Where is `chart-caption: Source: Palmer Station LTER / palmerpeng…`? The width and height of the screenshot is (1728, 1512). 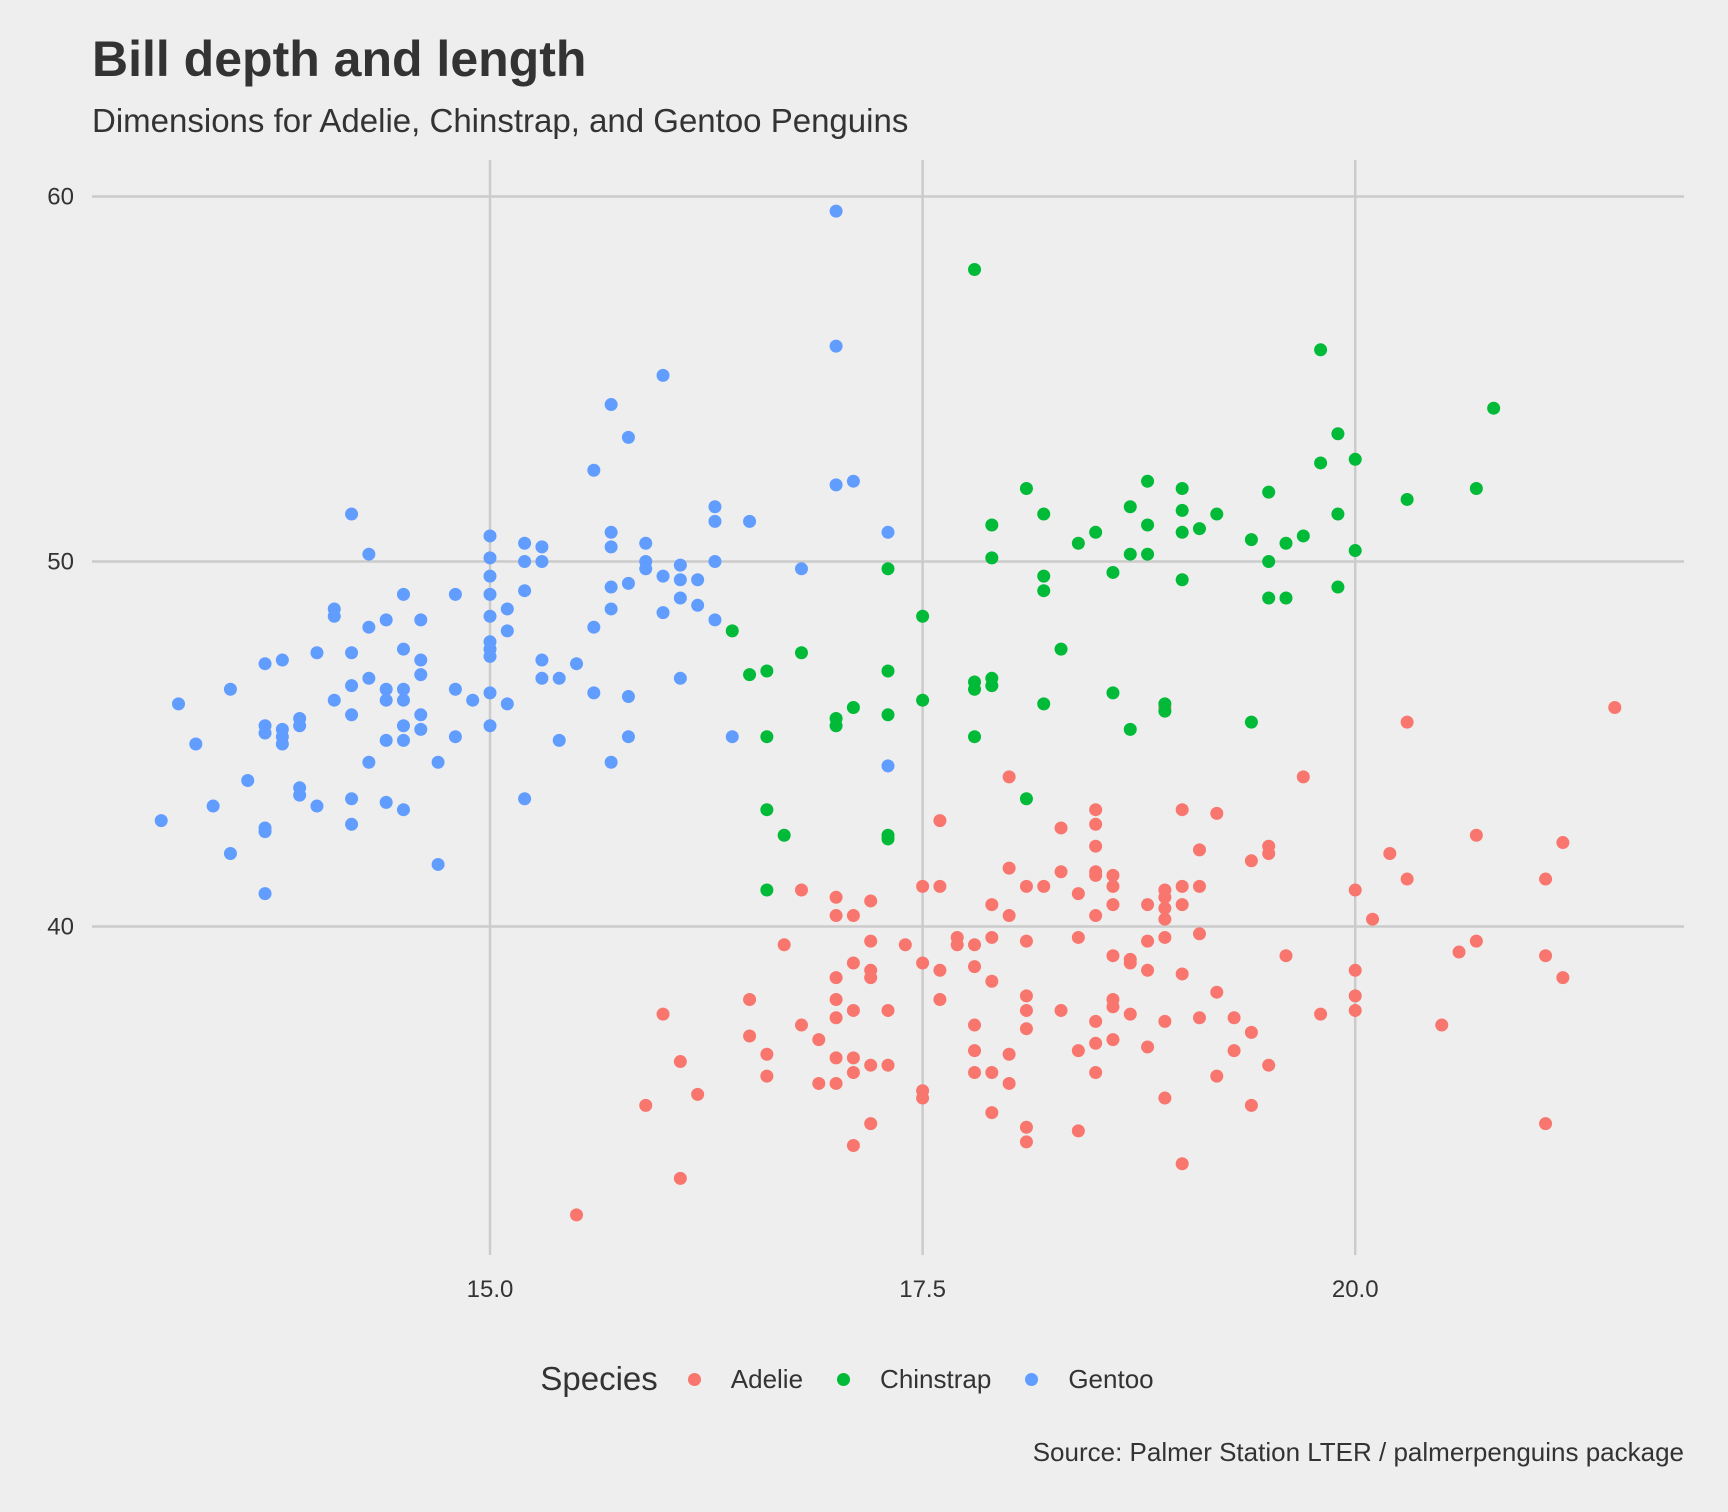
chart-caption: Source: Palmer Station LTER / palmerpeng… is located at coordinates (1358, 1452).